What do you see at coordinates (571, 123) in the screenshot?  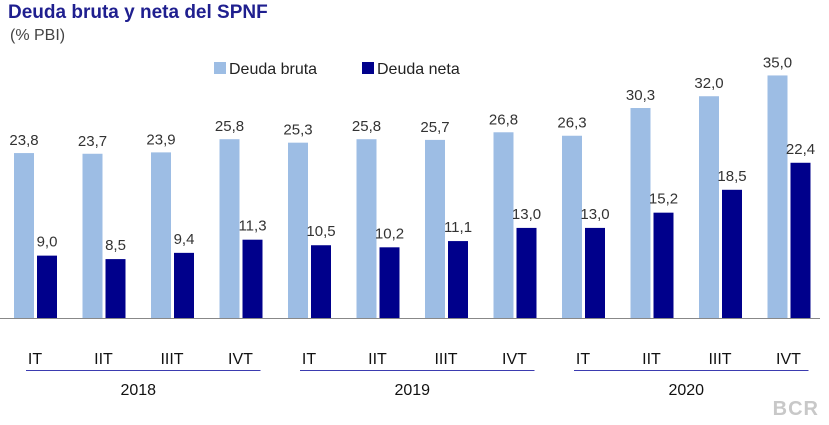 I see `data-label-deuda-bruta: 26,3` at bounding box center [571, 123].